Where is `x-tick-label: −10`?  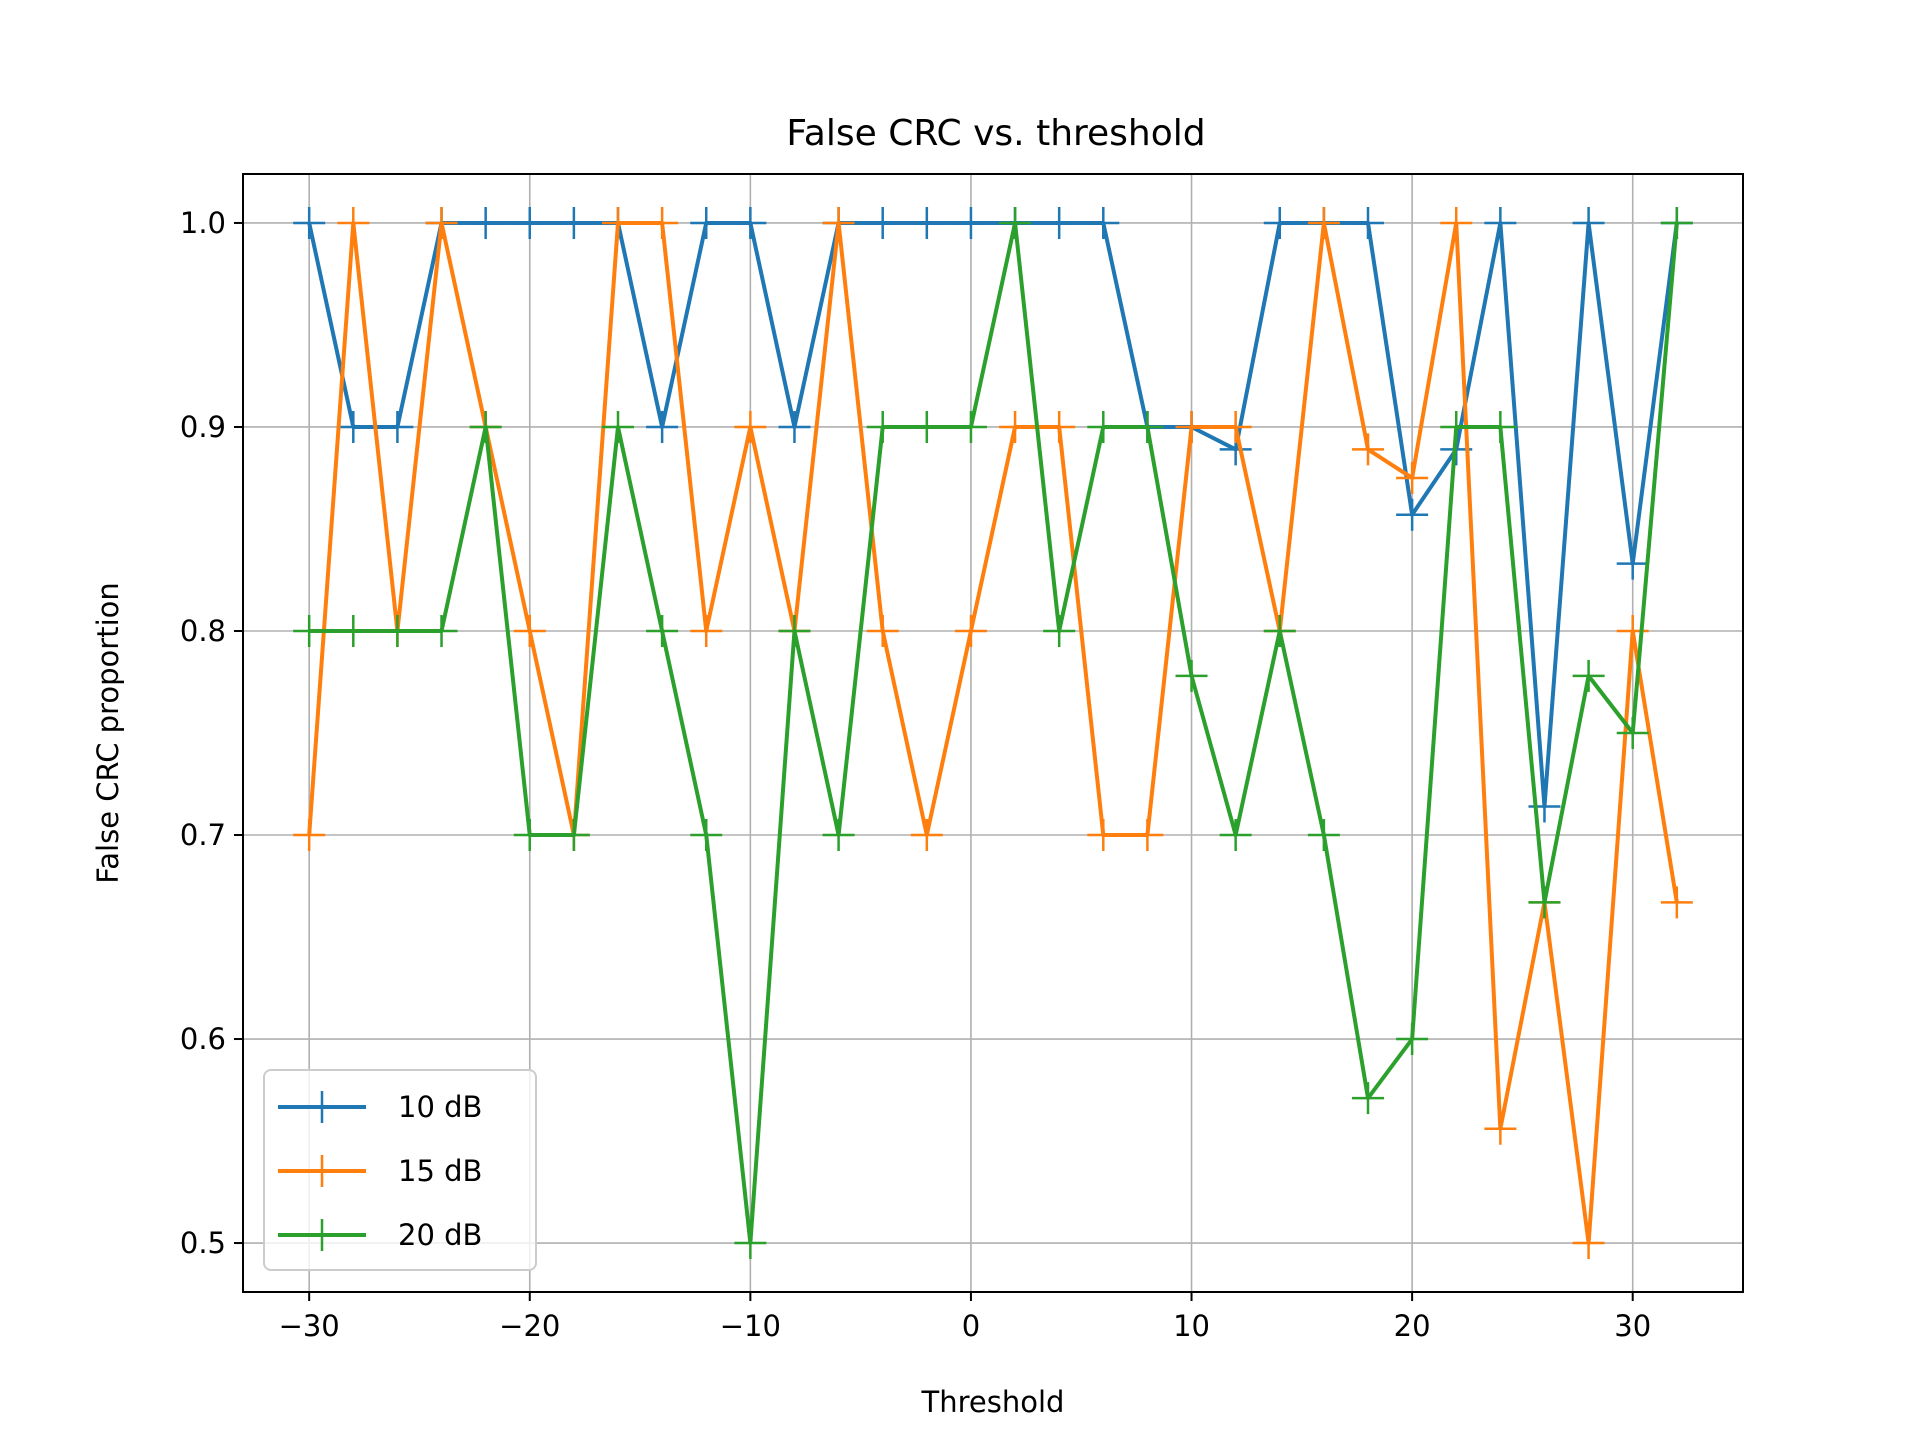 x-tick-label: −10 is located at coordinates (750, 1326).